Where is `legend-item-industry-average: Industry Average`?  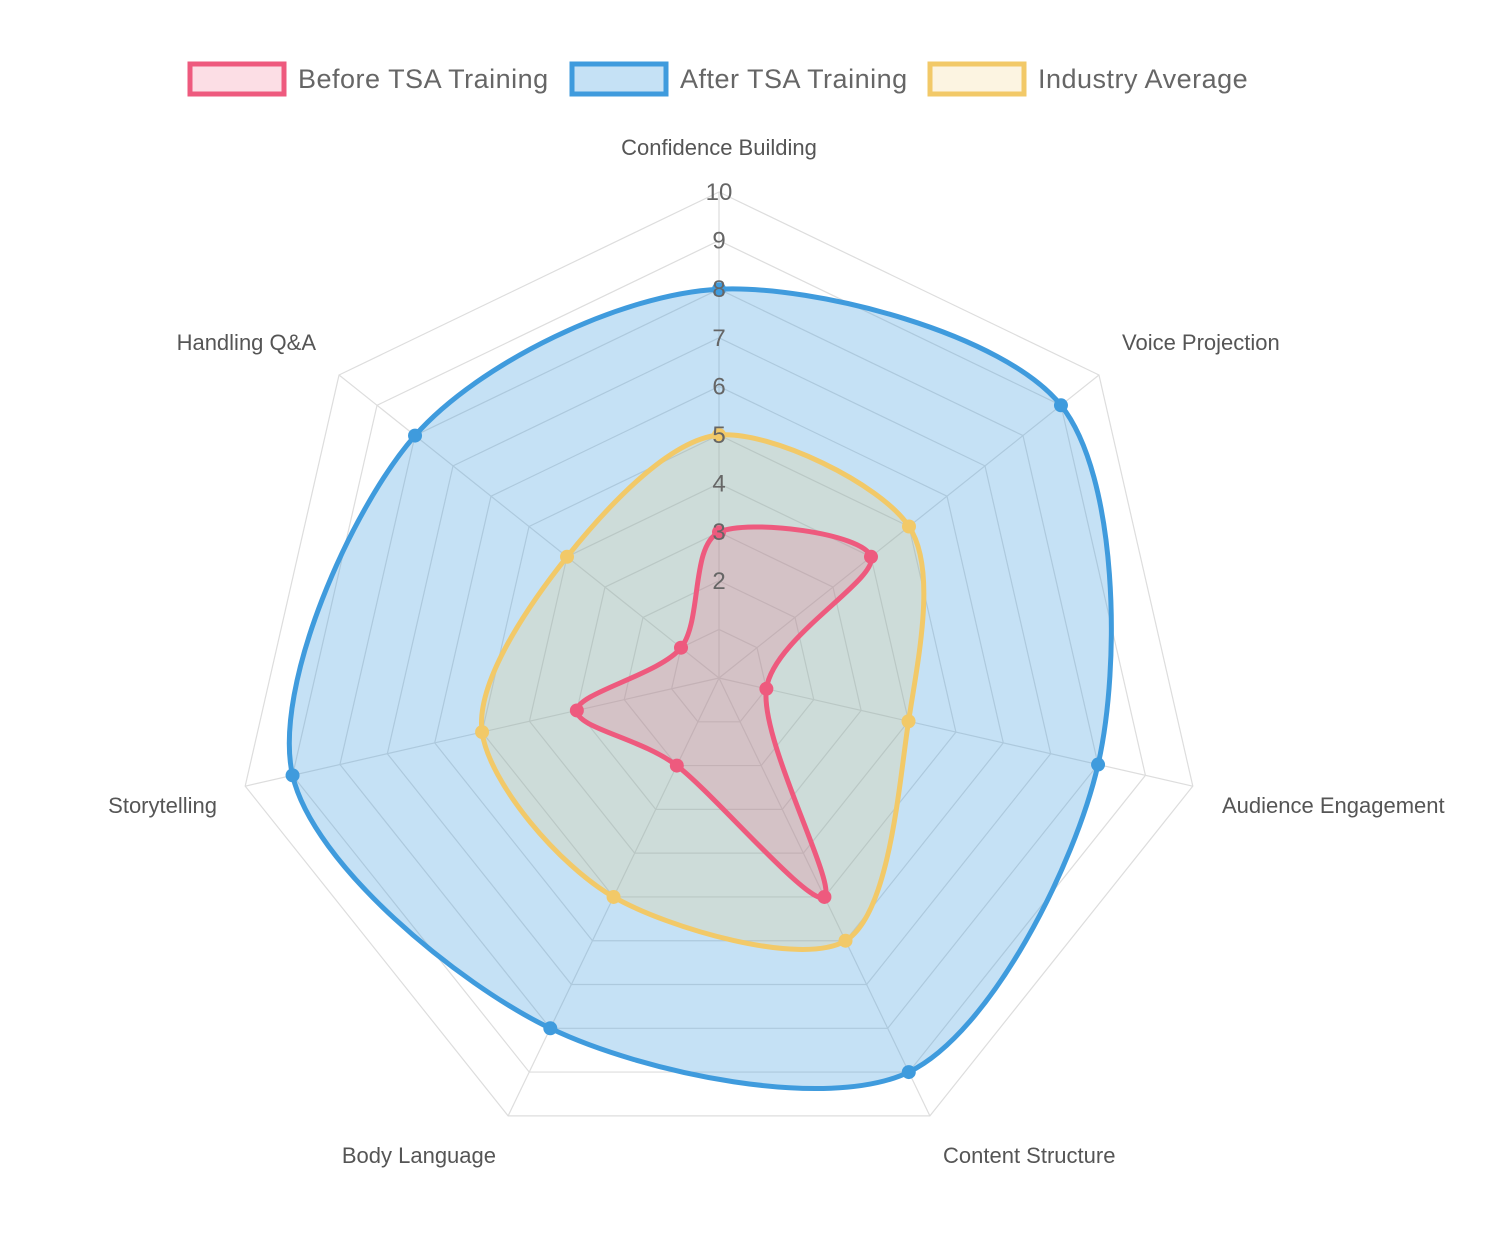 legend-item-industry-average: Industry Average is located at coordinates (1087, 79).